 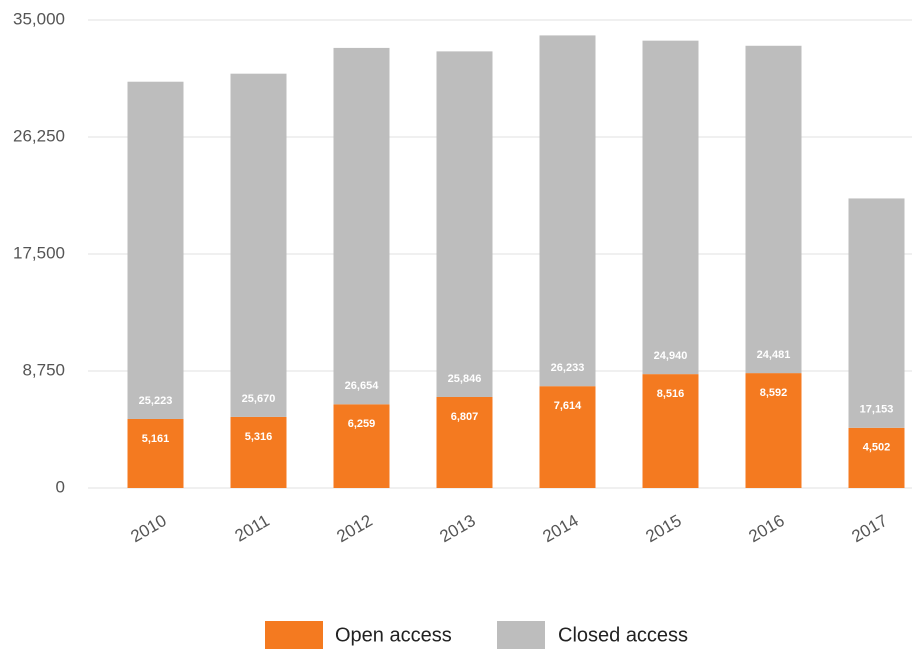 I want to click on x-tick-label: 2012, so click(x=354, y=528).